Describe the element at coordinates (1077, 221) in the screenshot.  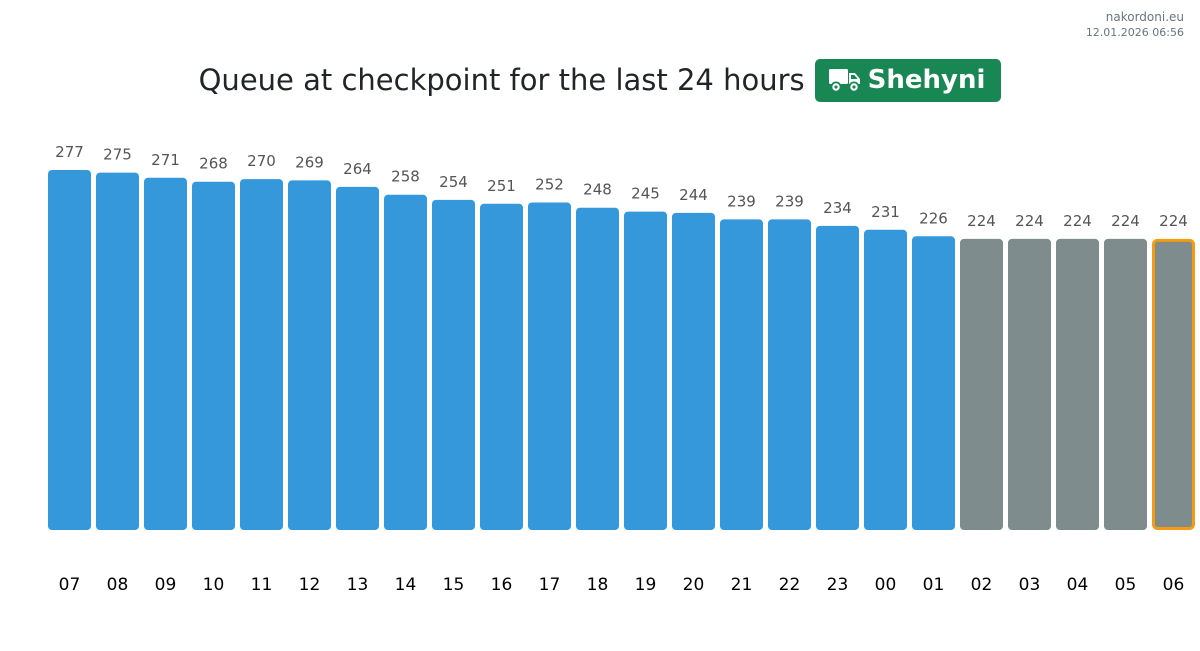
I see `data-label-04: 224` at that location.